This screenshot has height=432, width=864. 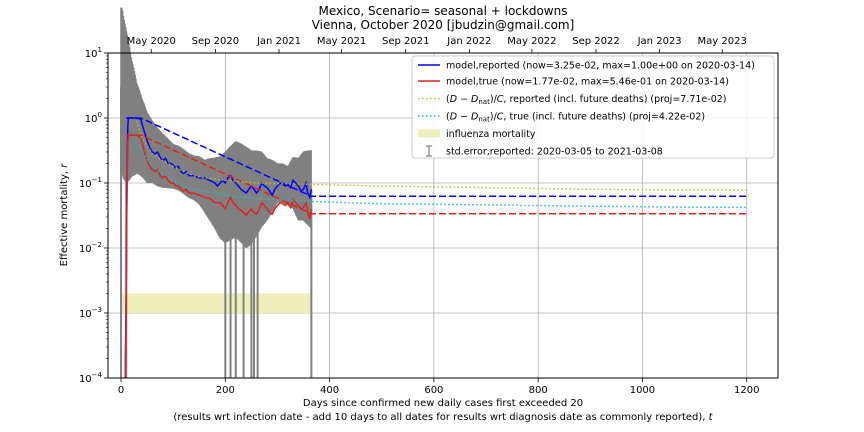 I want to click on legend-swatch-flu, so click(x=429, y=133).